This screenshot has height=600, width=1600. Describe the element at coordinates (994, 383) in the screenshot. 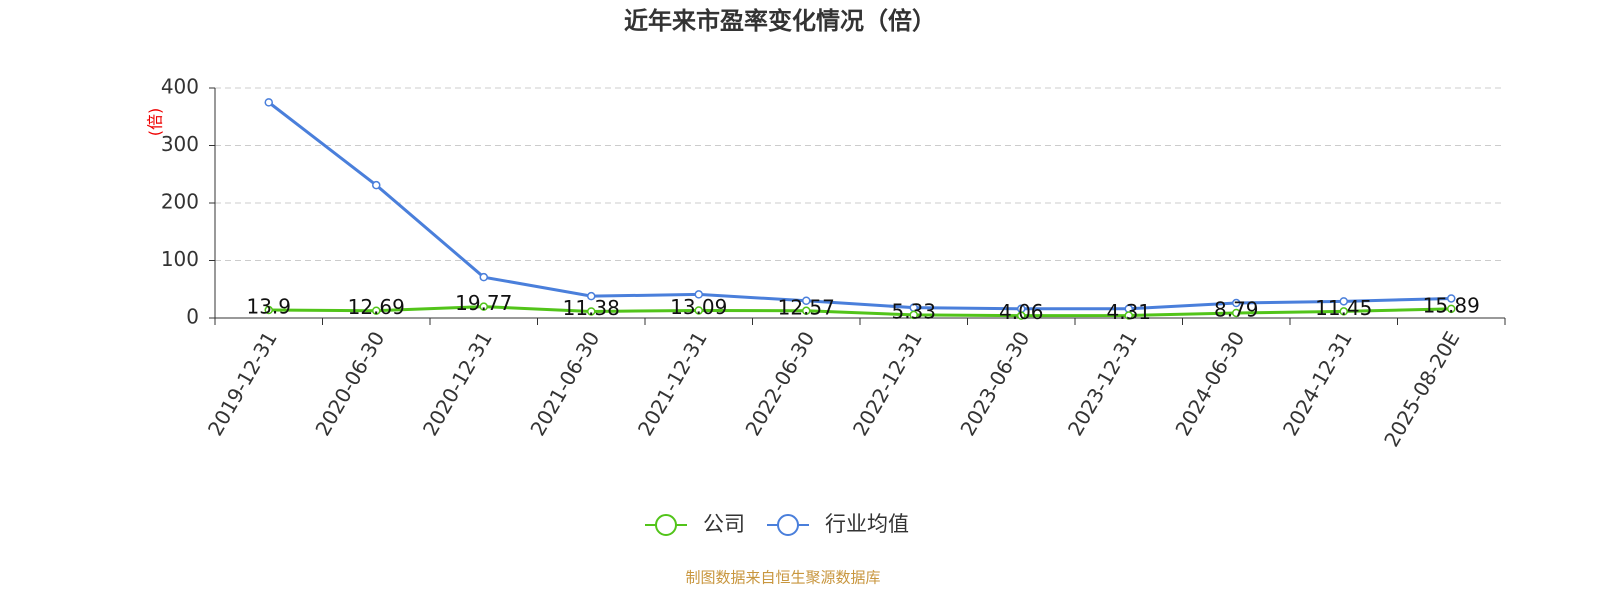

I see `x-tick-label: 2023-06-30` at that location.